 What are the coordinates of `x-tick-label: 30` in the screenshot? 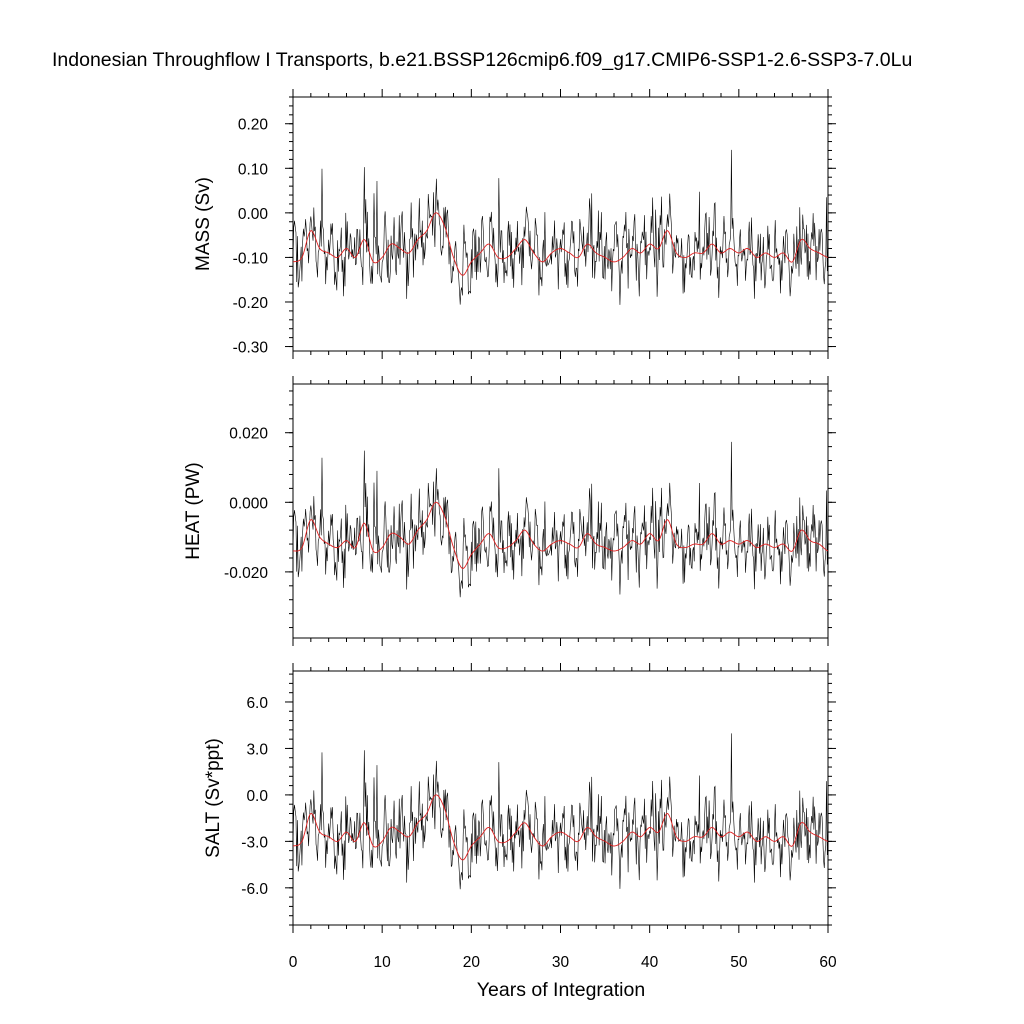 It's located at (561, 962).